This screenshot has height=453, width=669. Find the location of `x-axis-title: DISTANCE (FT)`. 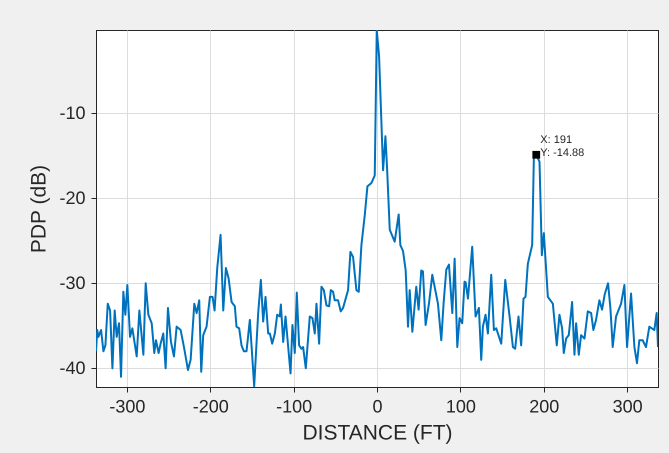

x-axis-title: DISTANCE (FT) is located at coordinates (377, 433).